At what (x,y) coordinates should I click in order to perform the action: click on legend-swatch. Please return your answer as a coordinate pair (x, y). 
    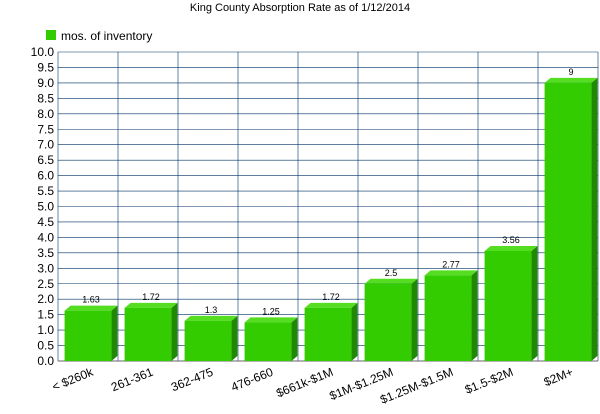
    Looking at the image, I should click on (51, 35).